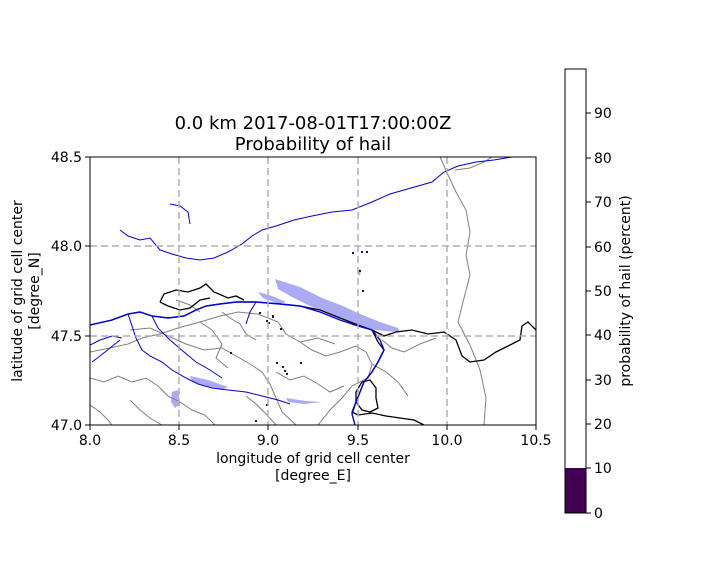 The image size is (720, 576). Describe the element at coordinates (313, 476) in the screenshot. I see `x-axis-label-line2: [degree_E]` at that location.